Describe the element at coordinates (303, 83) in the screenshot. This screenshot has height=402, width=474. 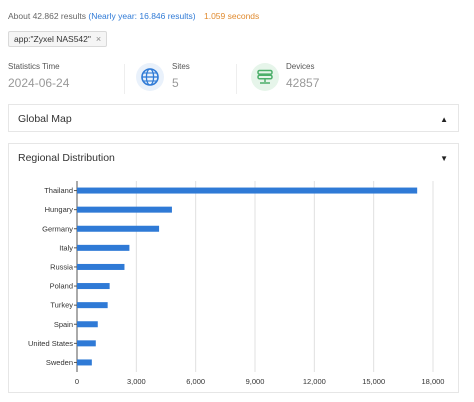
I see `stat-value: 42857` at that location.